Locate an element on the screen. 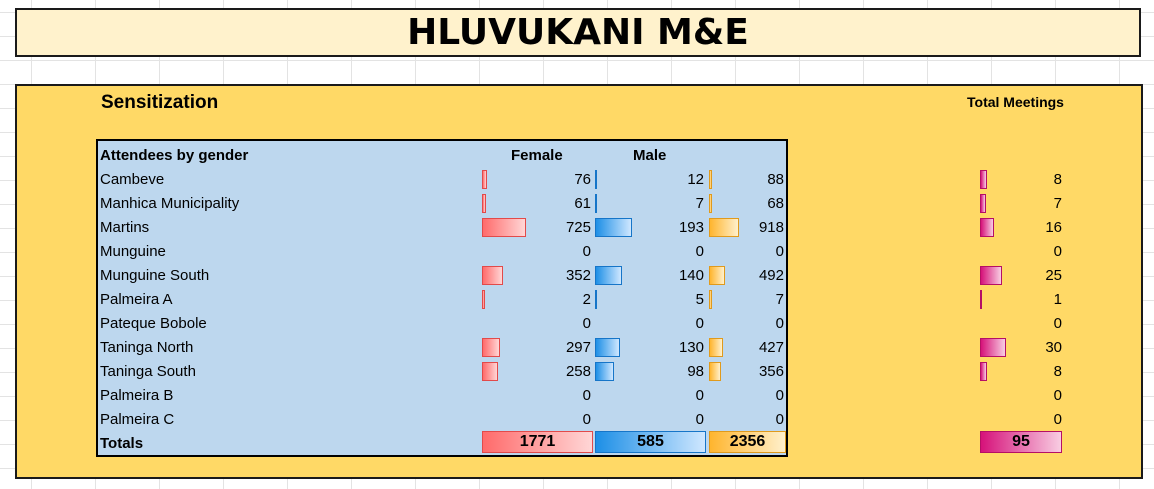 Image resolution: width=1154 pixels, height=489 pixels. location-name: Palmeira C is located at coordinates (137, 419).